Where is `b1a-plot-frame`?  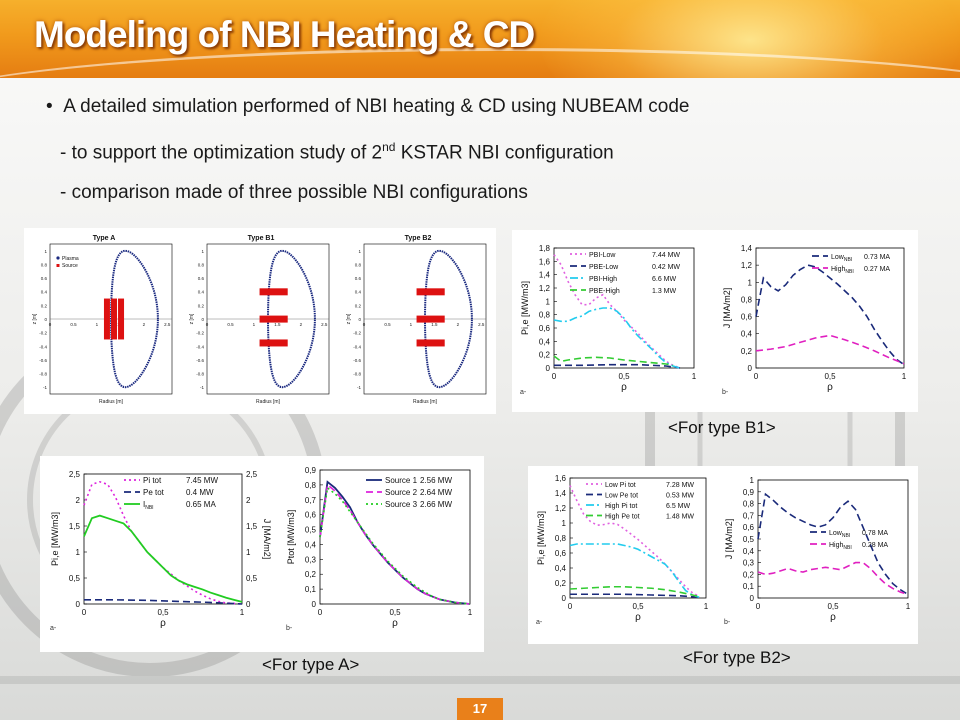
b1a-plot-frame is located at coordinates (624, 308).